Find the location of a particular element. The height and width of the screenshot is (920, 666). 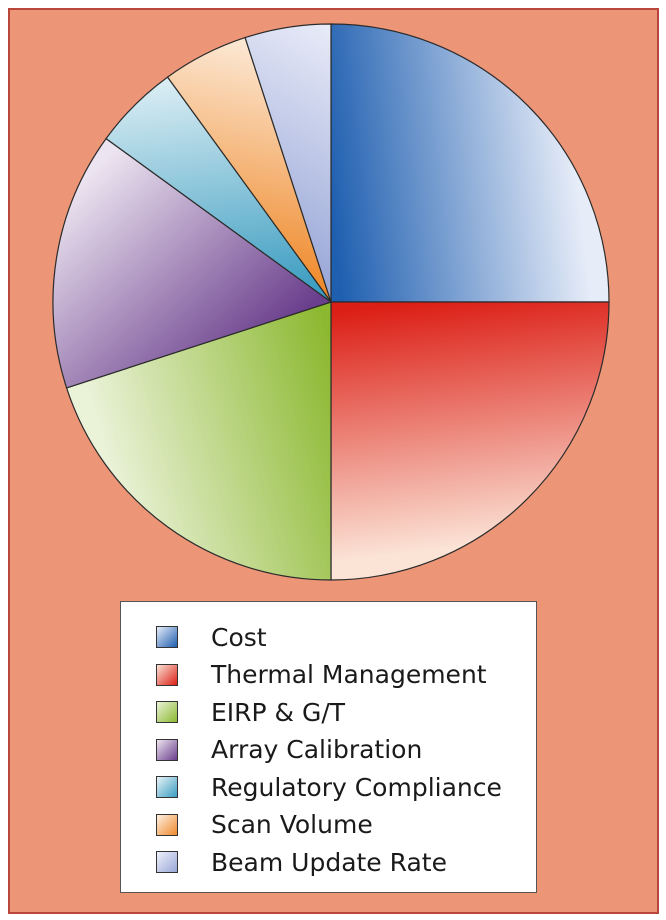

pie-slice-array-calibration is located at coordinates (192, 263).